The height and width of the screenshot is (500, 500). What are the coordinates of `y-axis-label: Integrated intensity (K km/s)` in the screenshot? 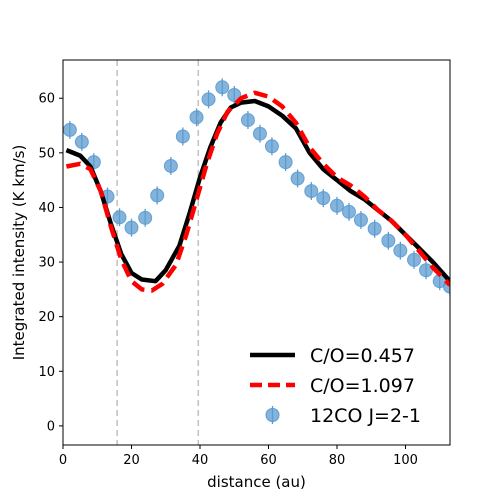 It's located at (19, 253).